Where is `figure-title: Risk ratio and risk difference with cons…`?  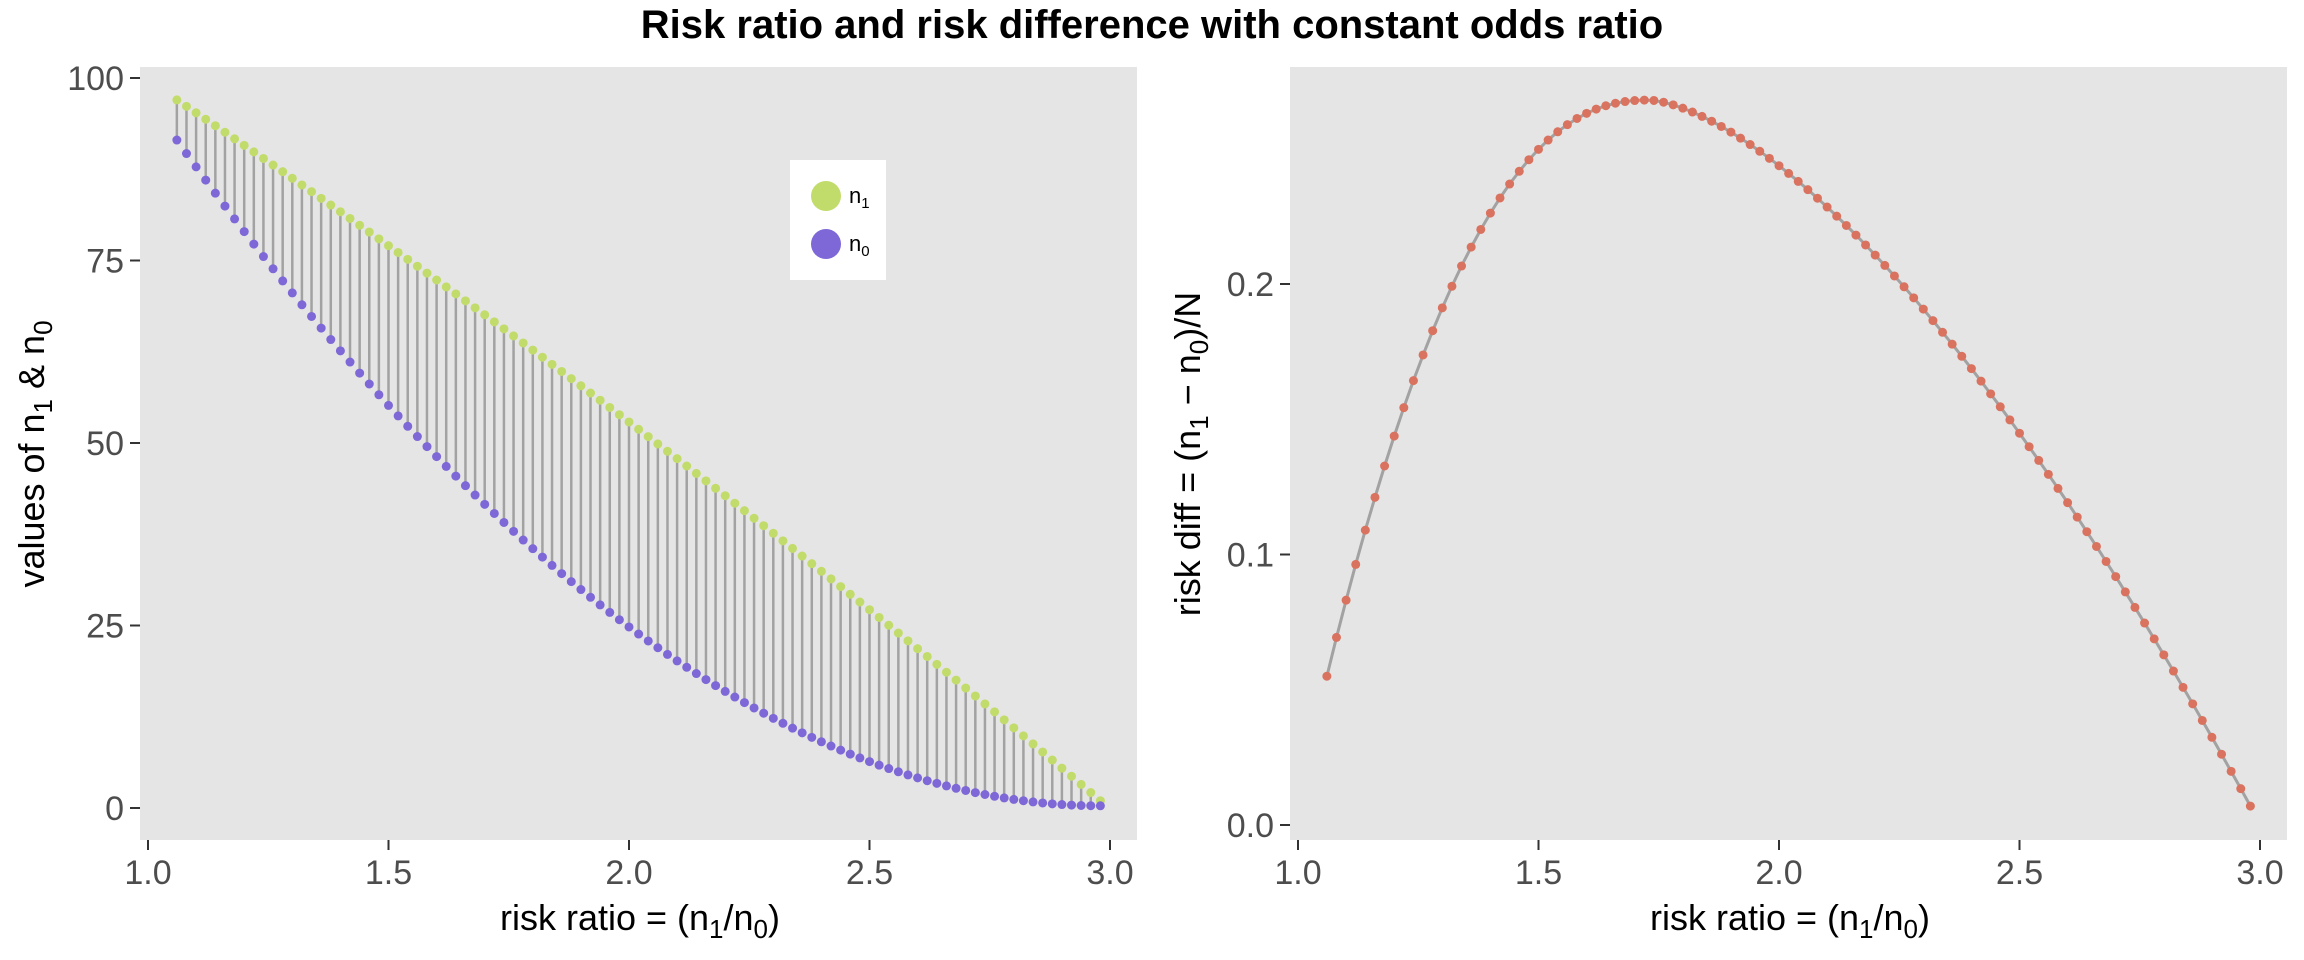 figure-title: Risk ratio and risk difference with cons… is located at coordinates (1152, 25).